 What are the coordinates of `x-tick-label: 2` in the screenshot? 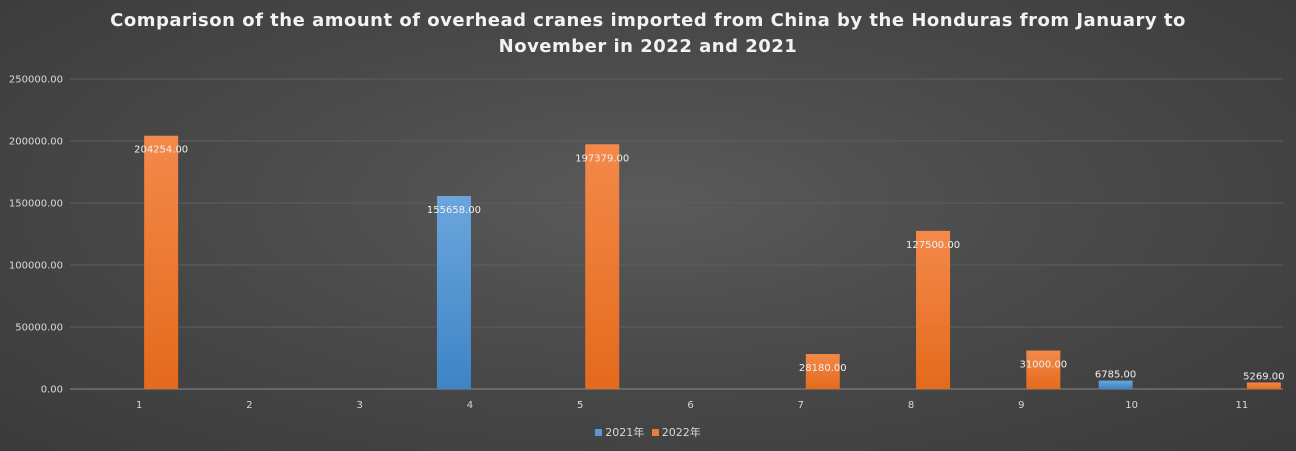 It's located at (249, 405).